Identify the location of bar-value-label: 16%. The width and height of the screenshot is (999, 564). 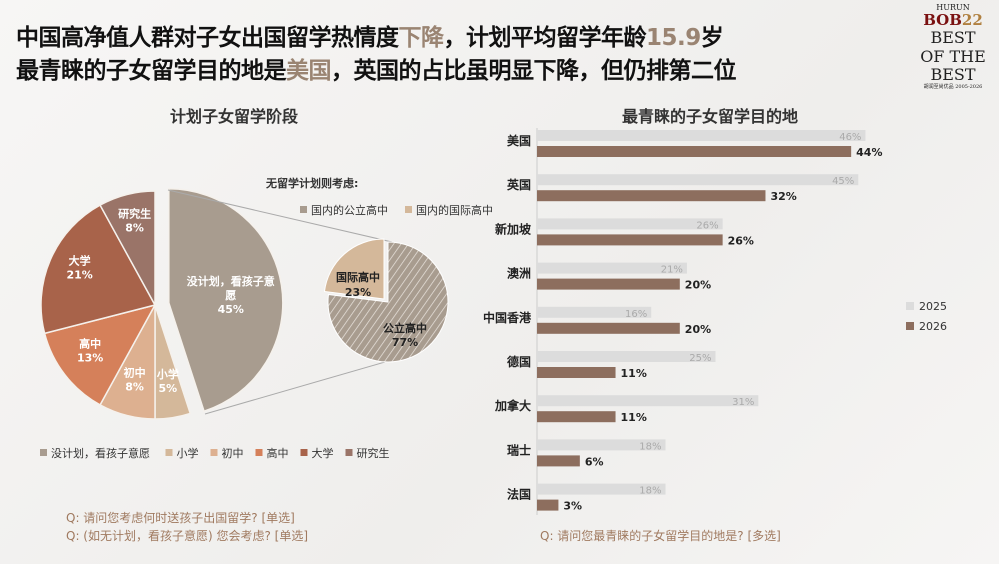
(636, 314).